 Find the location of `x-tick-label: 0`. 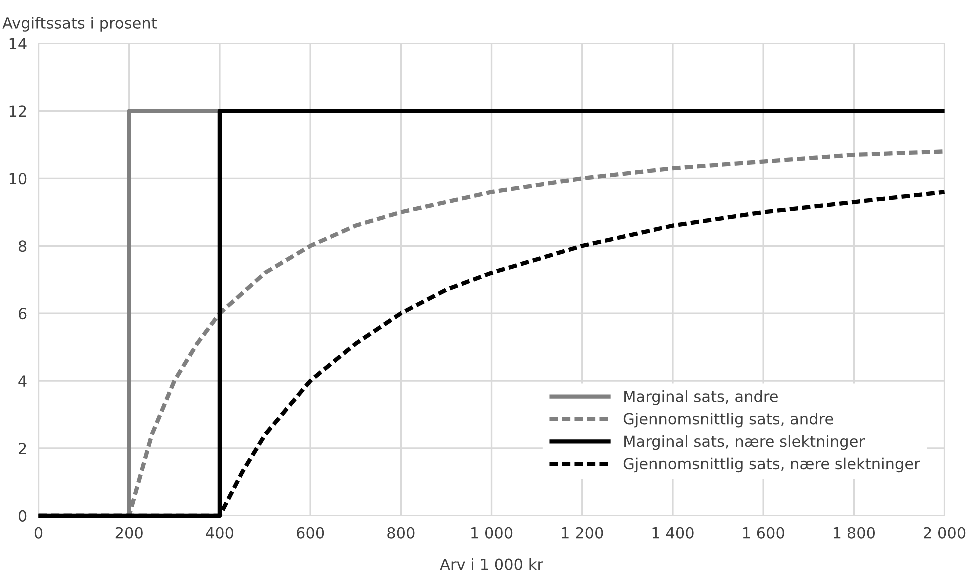

x-tick-label: 0 is located at coordinates (38, 533).